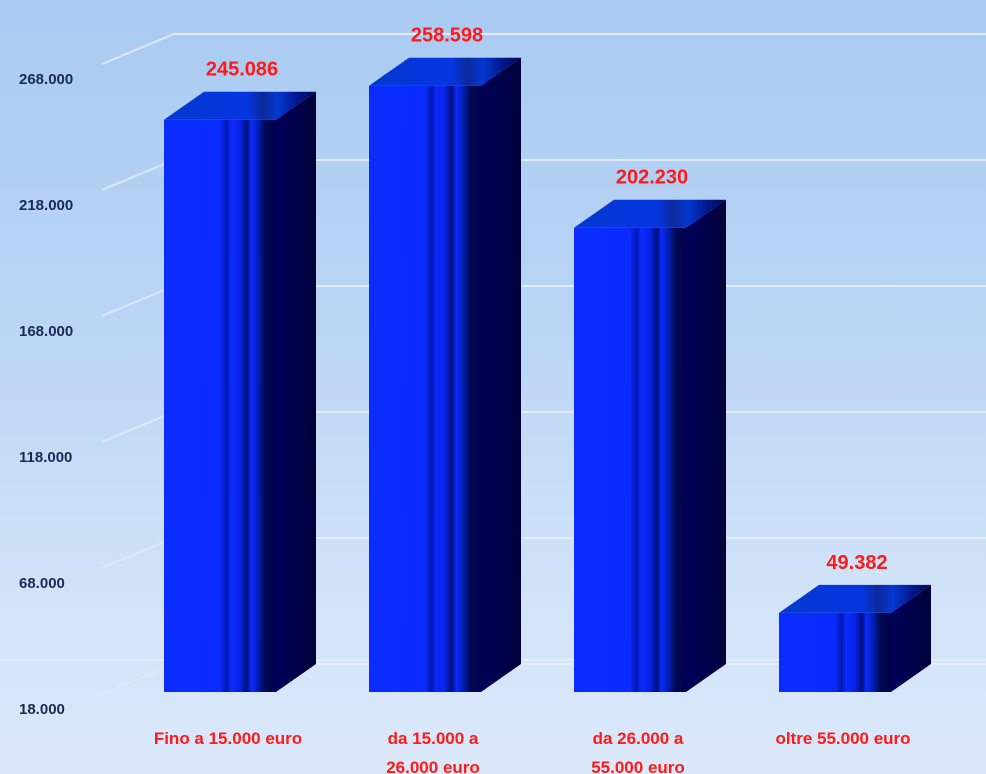 The image size is (986, 774). I want to click on data-label: 245.086, so click(242, 70).